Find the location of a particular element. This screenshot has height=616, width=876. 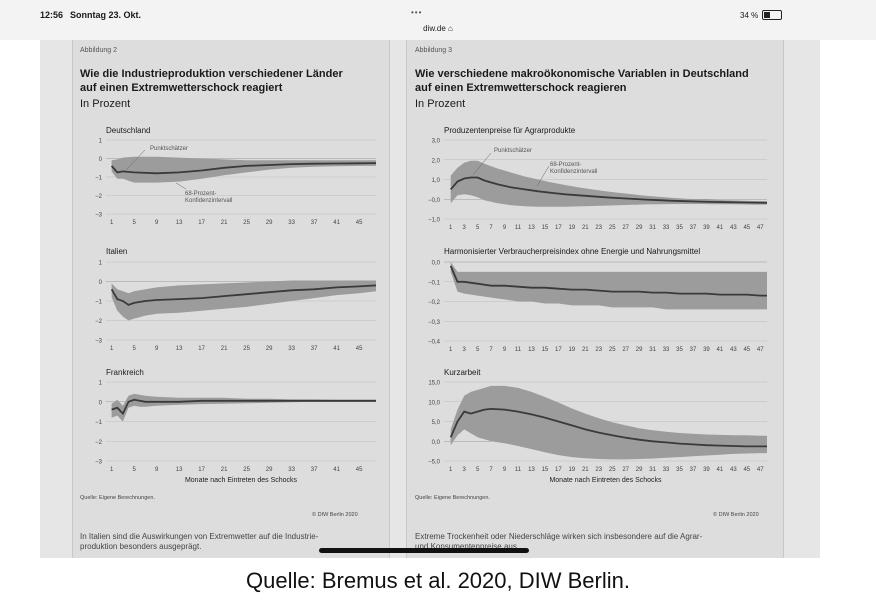

panel-title: Kurzarbeit is located at coordinates (462, 372).